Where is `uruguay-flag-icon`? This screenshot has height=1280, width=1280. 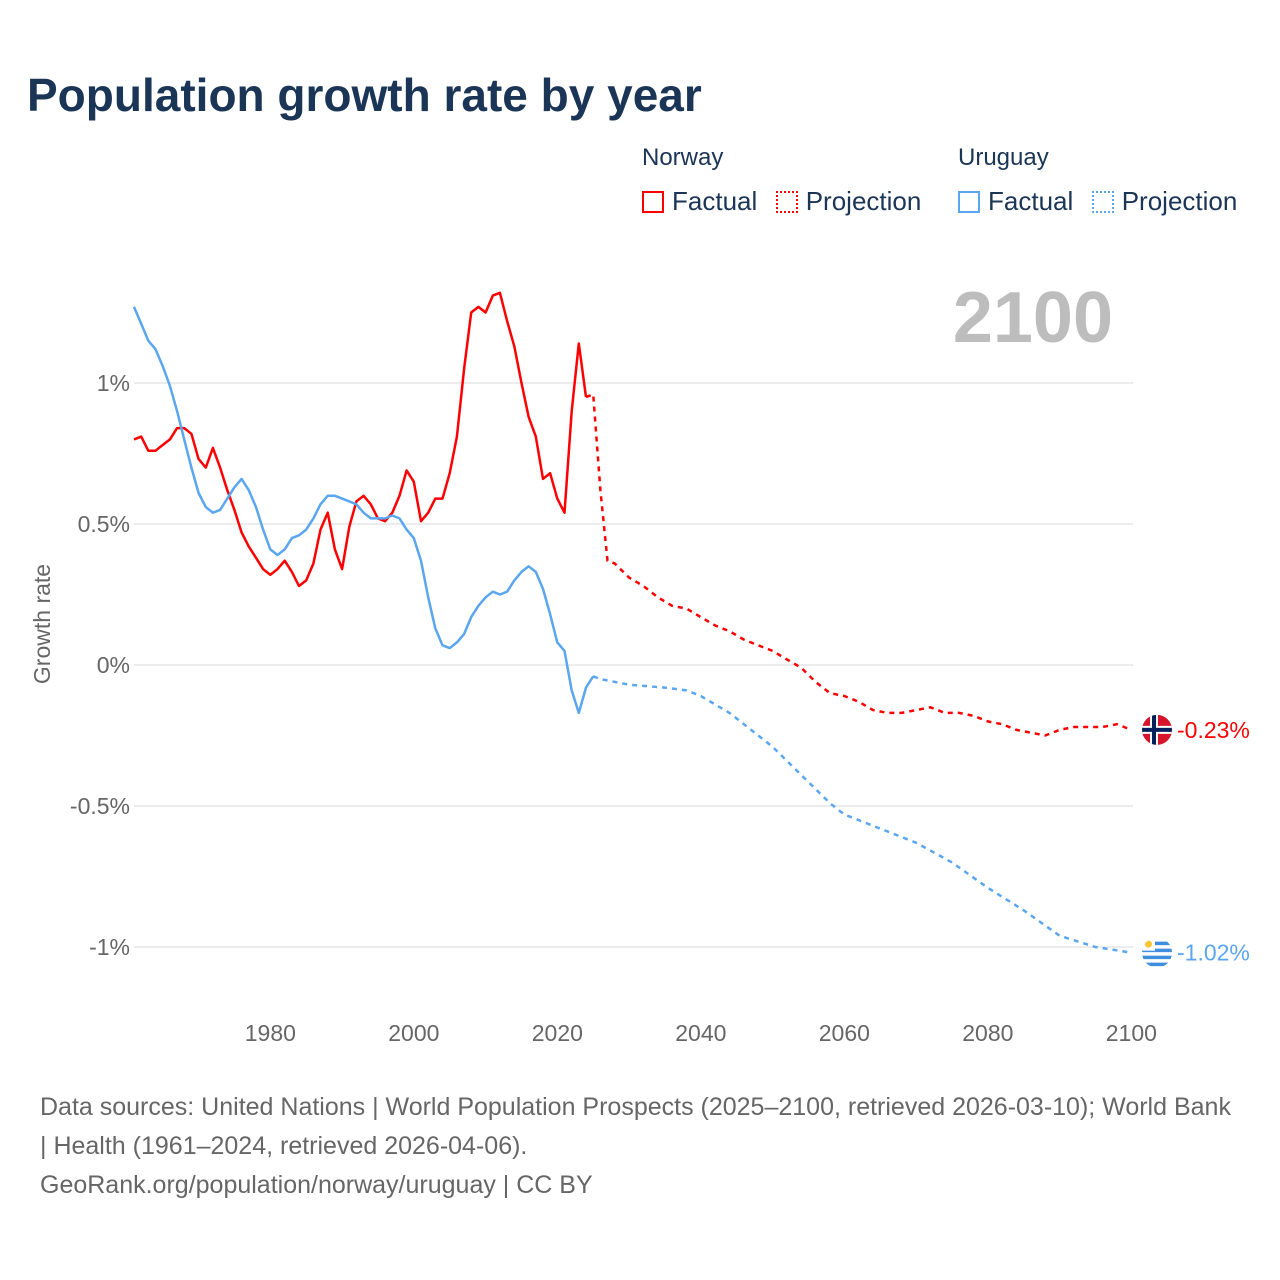
uruguay-flag-icon is located at coordinates (1157, 952).